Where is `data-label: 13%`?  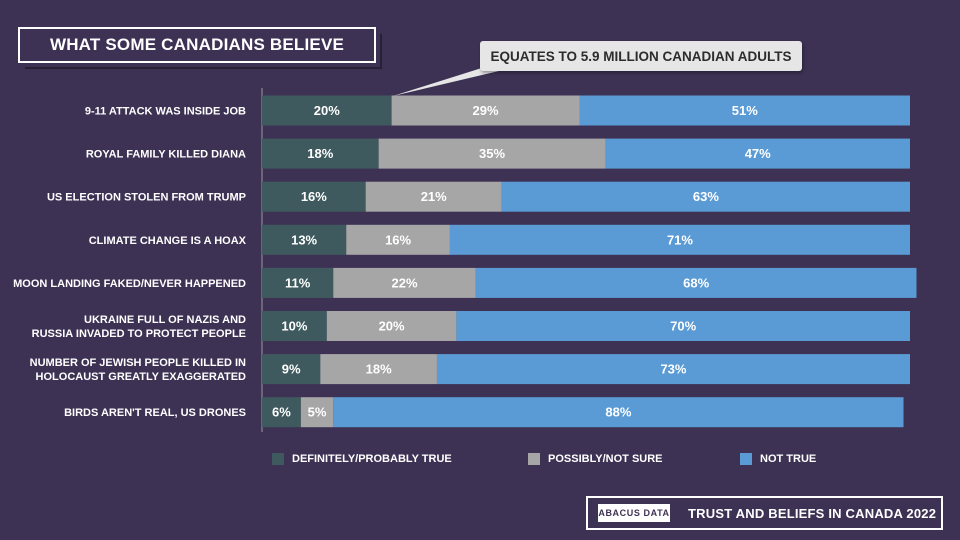
data-label: 13% is located at coordinates (304, 239).